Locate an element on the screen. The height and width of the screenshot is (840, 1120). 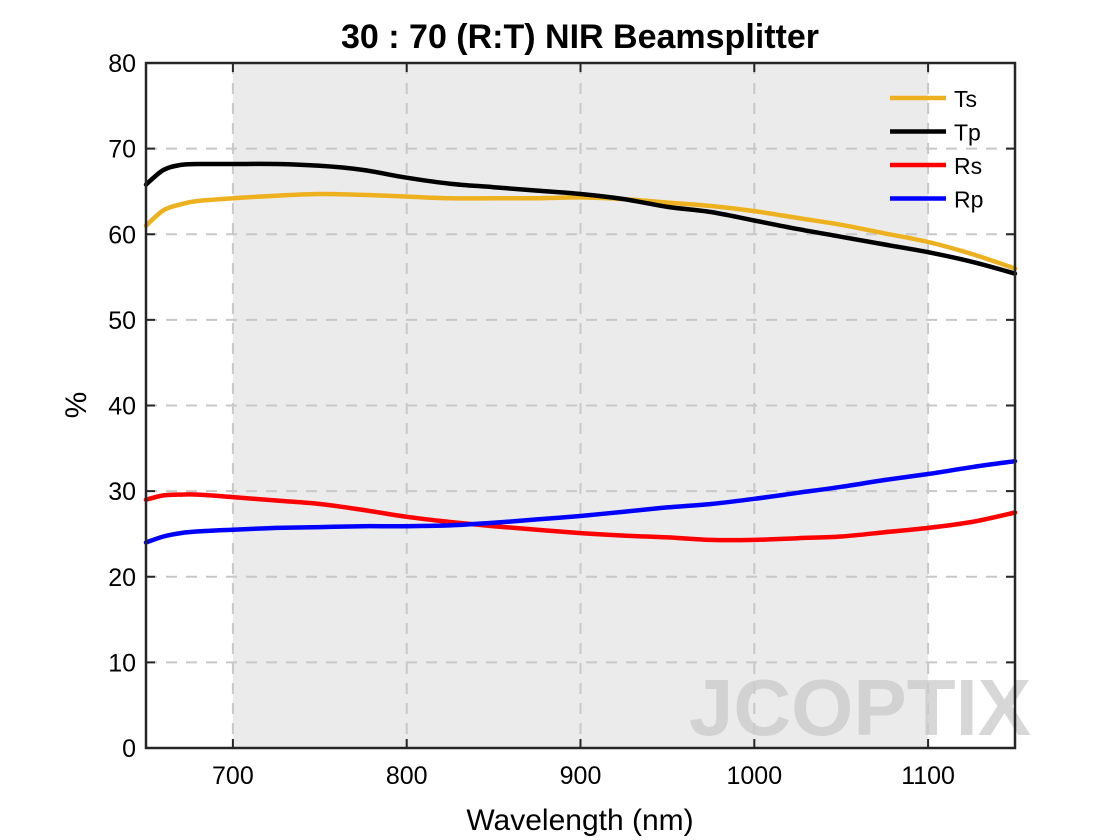
x-tick-label: 1100 is located at coordinates (928, 776).